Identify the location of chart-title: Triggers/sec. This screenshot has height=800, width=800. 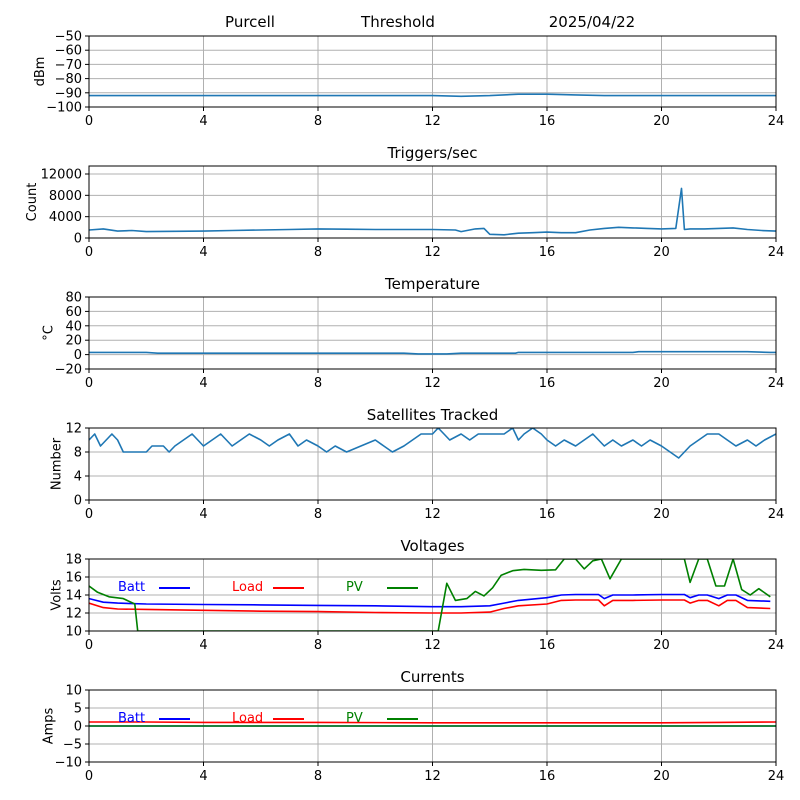
(432, 153).